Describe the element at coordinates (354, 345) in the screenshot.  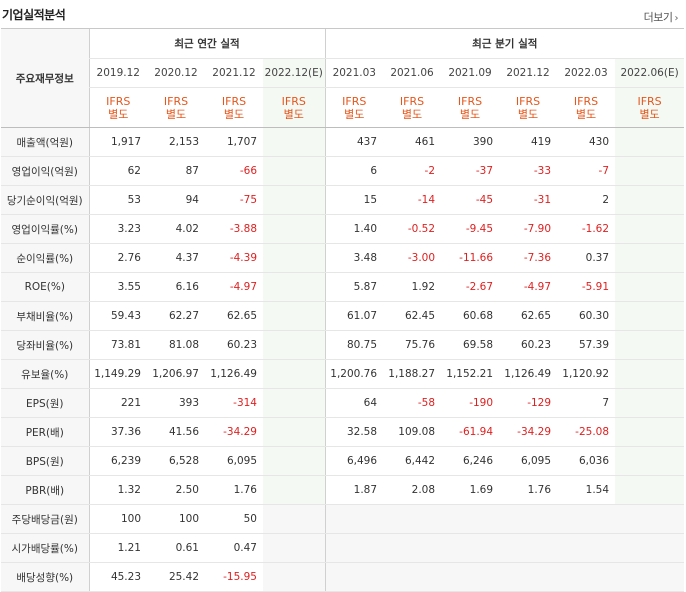
I see `value-cell: 80.75` at that location.